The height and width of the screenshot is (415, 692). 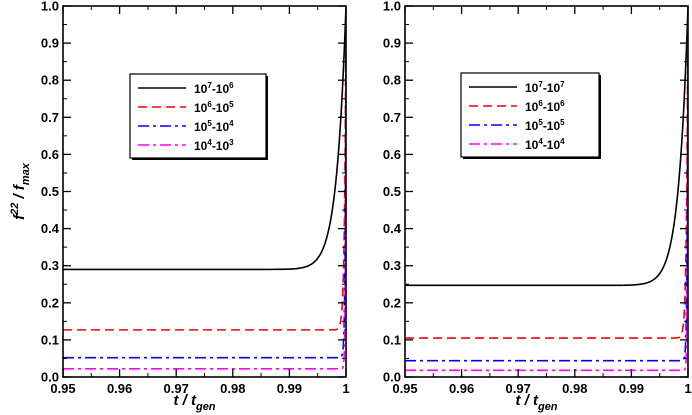 I want to click on y-axis-label: f22 / fmax, so click(x=20, y=191).